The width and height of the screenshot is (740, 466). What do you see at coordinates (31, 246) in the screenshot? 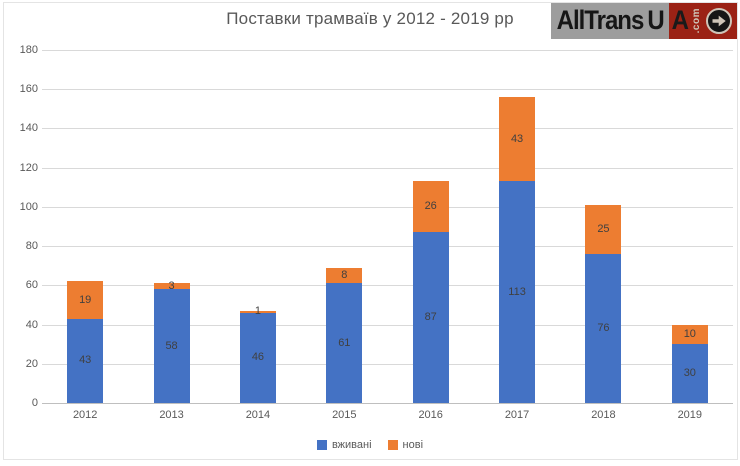
I see `y-axis-tick-label: 80` at bounding box center [31, 246].